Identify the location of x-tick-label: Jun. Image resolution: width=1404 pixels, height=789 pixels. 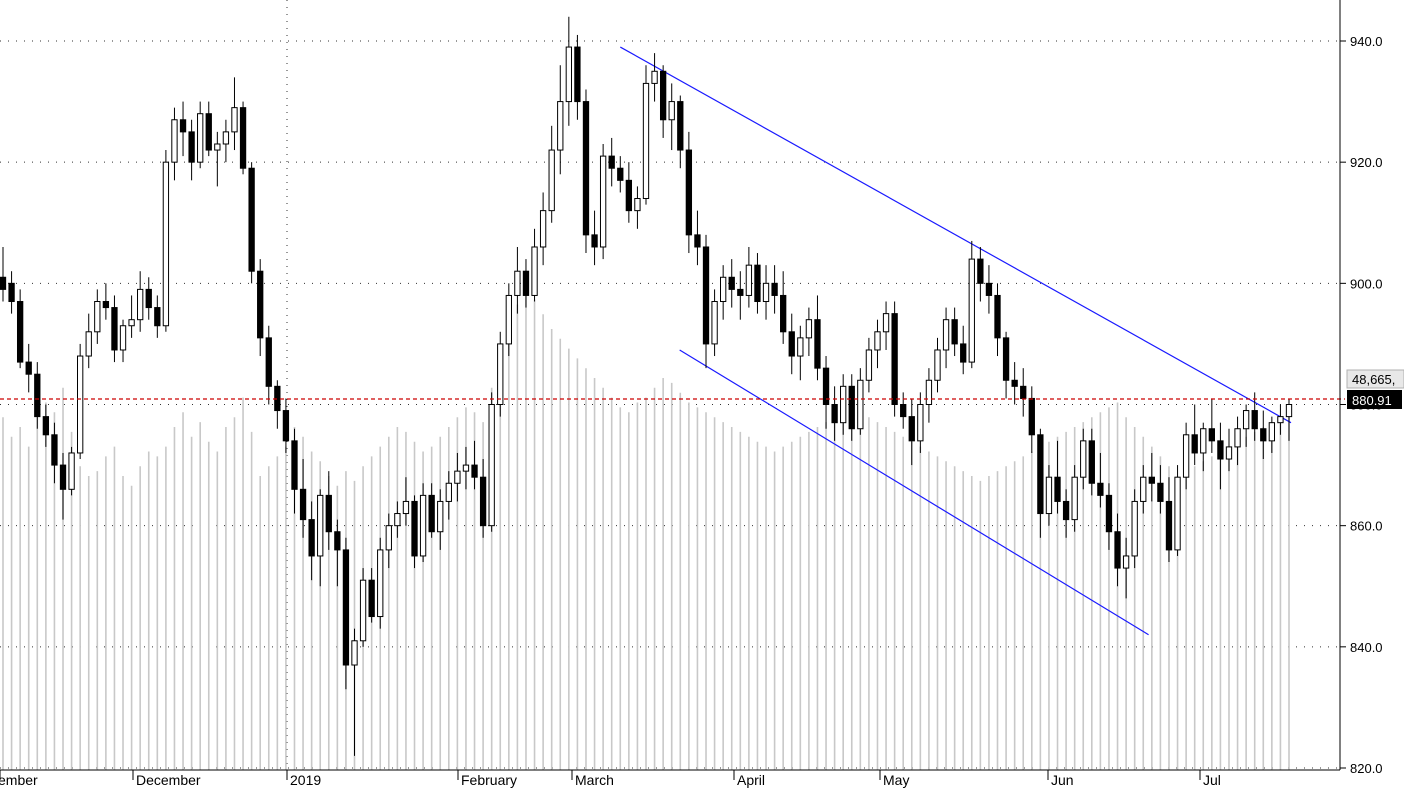
(1062, 780).